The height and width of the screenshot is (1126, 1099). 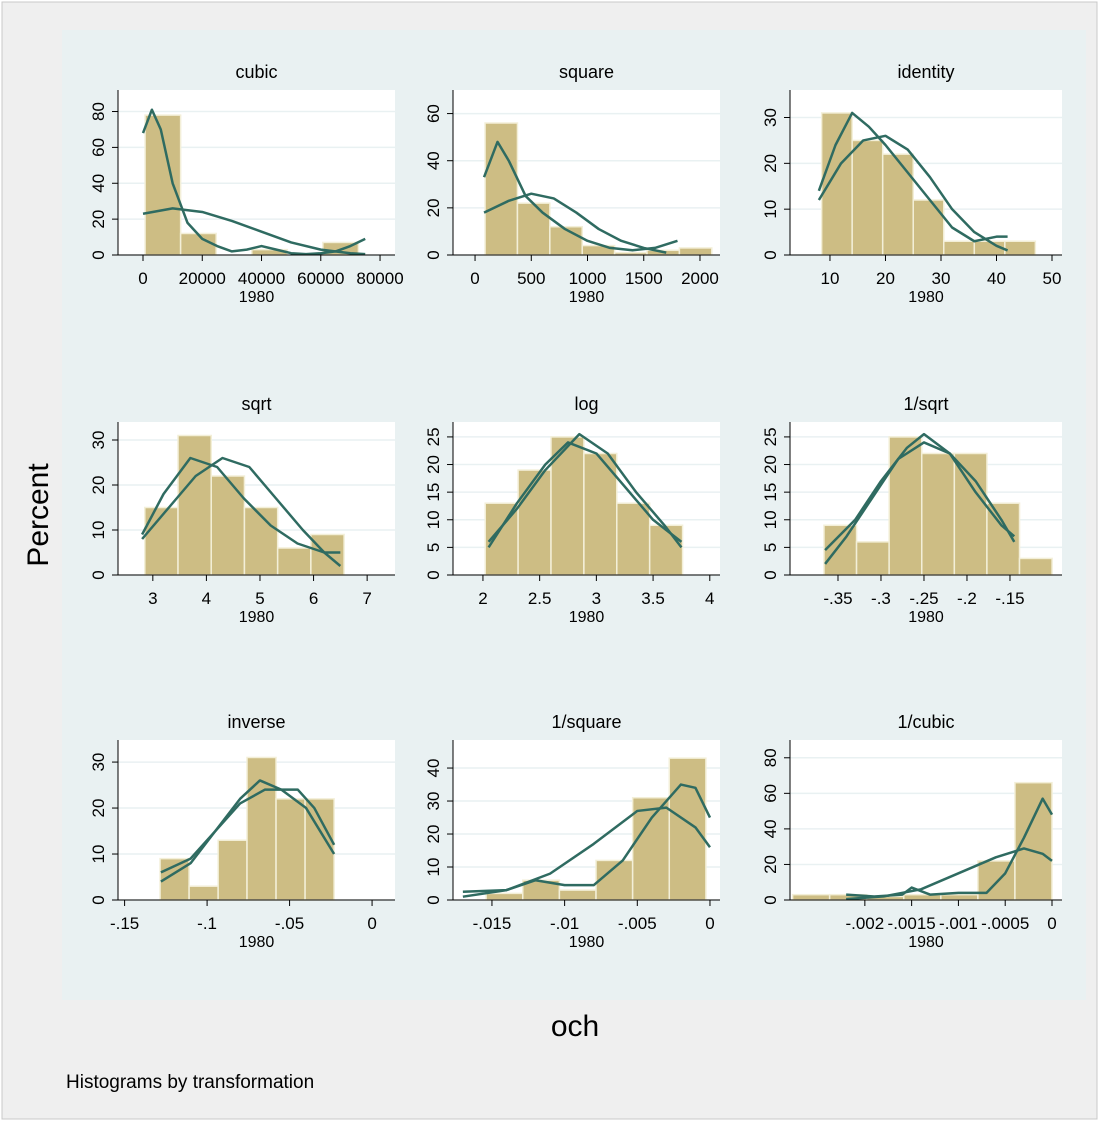 What do you see at coordinates (540, 598) in the screenshot?
I see `x-tick-label: 2.5` at bounding box center [540, 598].